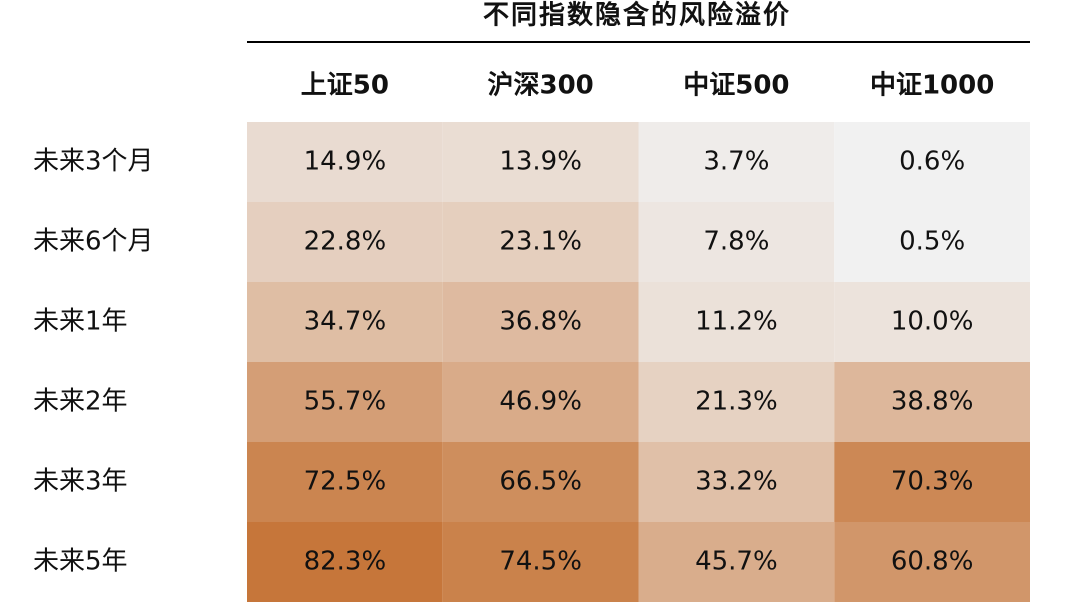 This screenshot has height=608, width=1080. I want to click on cell-label: 36.8%, so click(540, 322).